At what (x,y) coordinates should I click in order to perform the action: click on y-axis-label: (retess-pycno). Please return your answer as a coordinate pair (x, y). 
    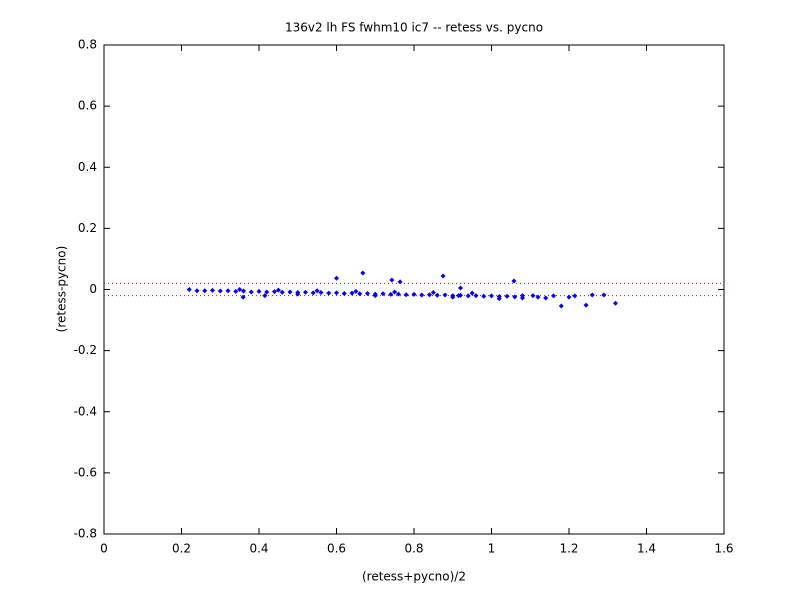
    Looking at the image, I should click on (62, 289).